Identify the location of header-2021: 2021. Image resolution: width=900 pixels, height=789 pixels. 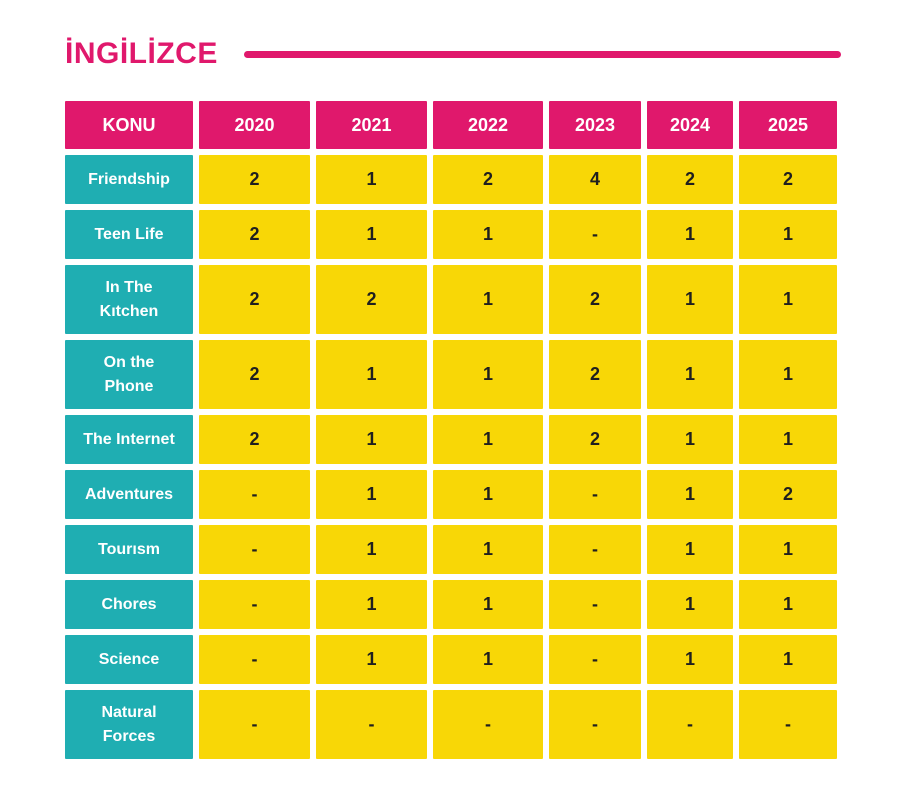
(371, 125).